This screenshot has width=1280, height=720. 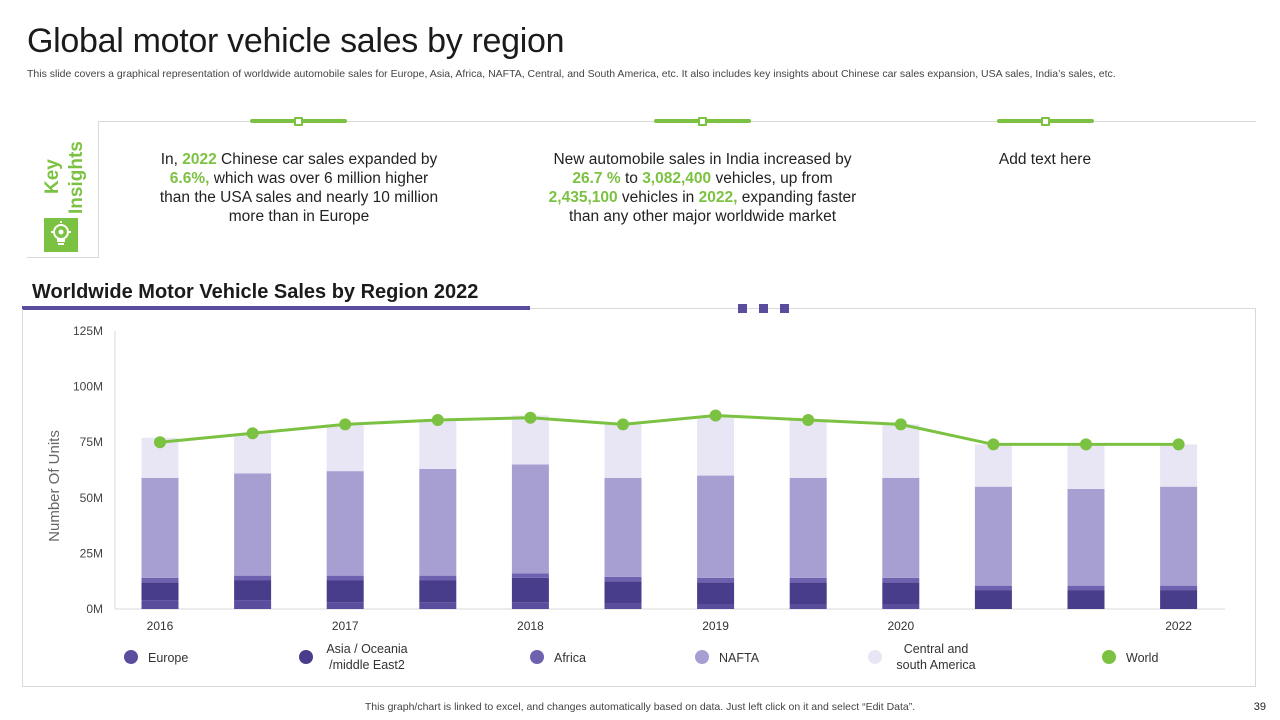 What do you see at coordinates (1259, 707) in the screenshot?
I see `page-number: 39` at bounding box center [1259, 707].